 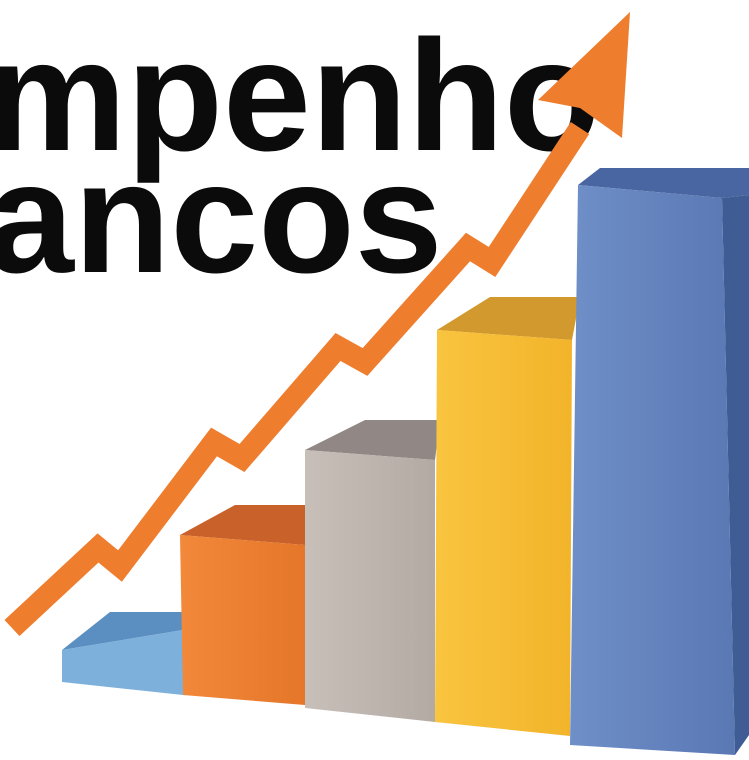 I want to click on title-line-2: ancos, so click(x=221, y=218).